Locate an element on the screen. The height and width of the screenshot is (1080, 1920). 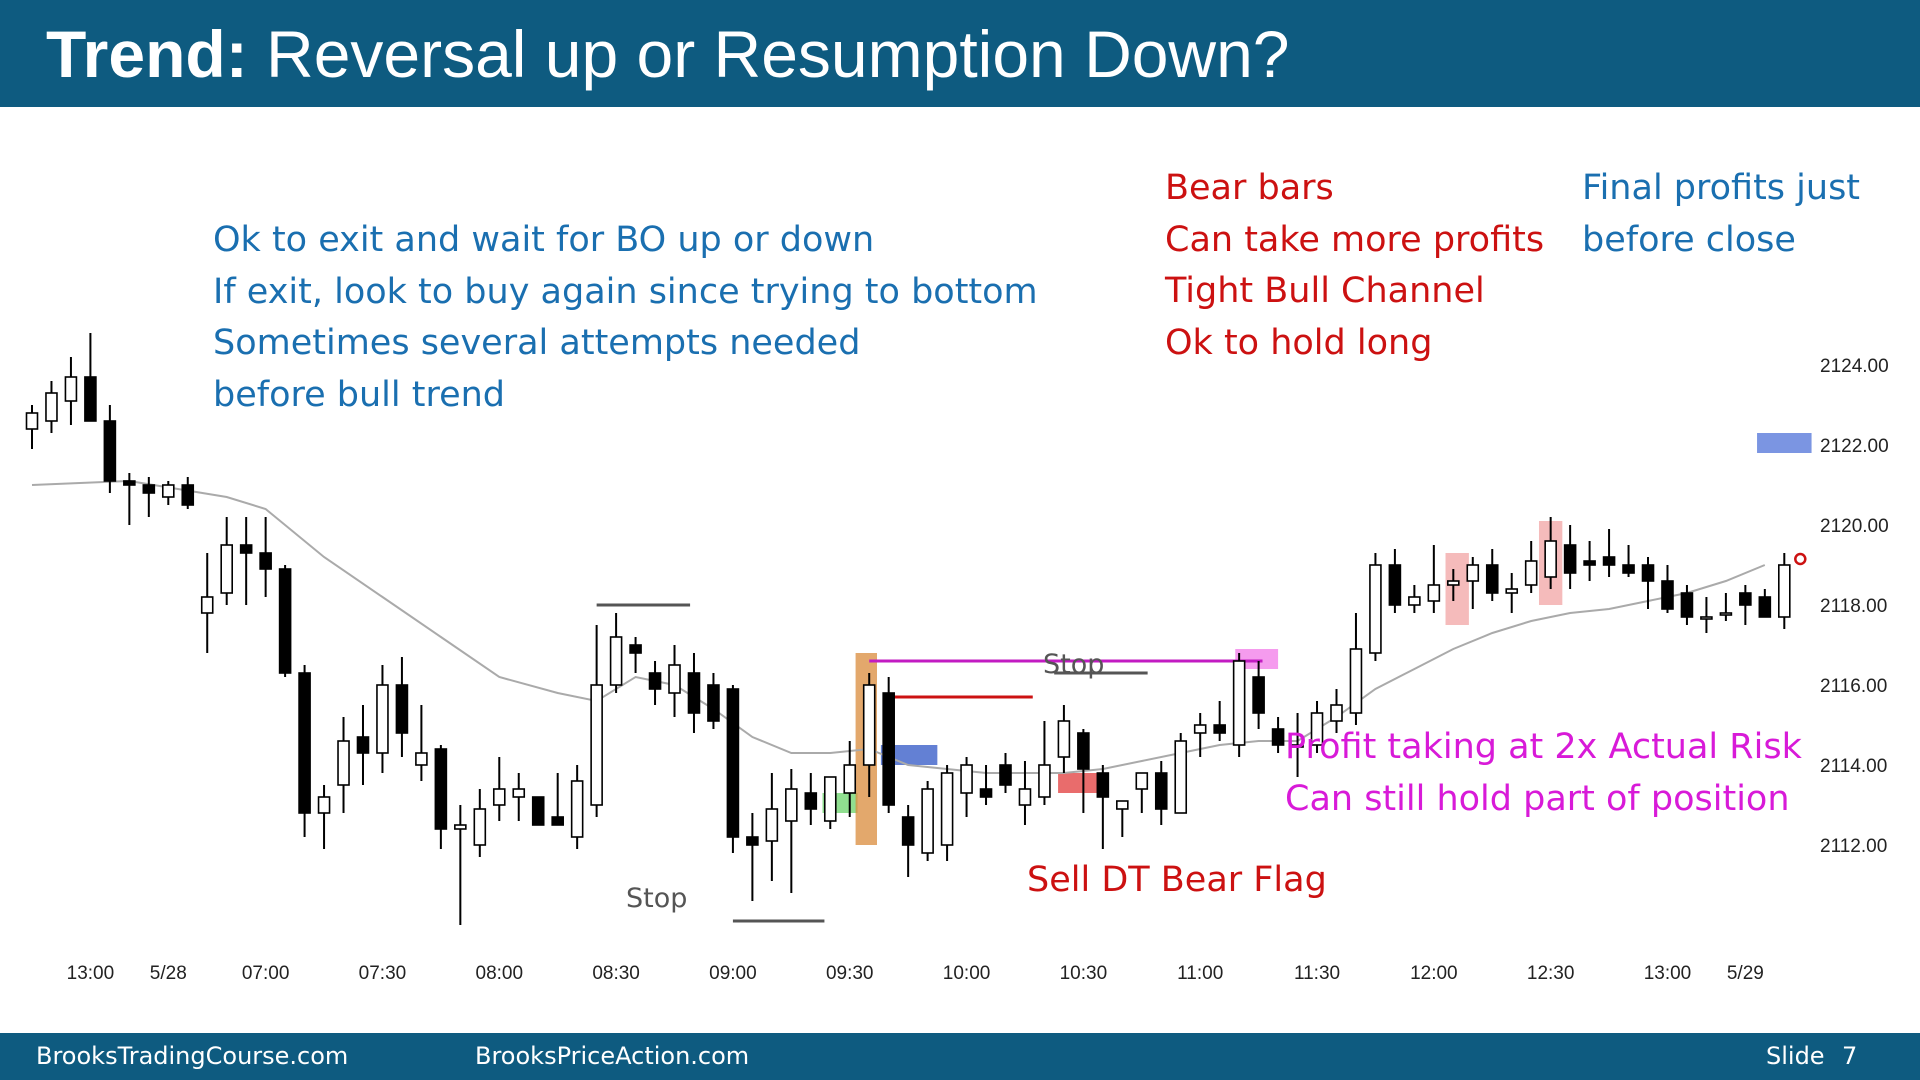
blue-note-line-1: Ok to exit and wait for BO up or down is located at coordinates (543, 240).